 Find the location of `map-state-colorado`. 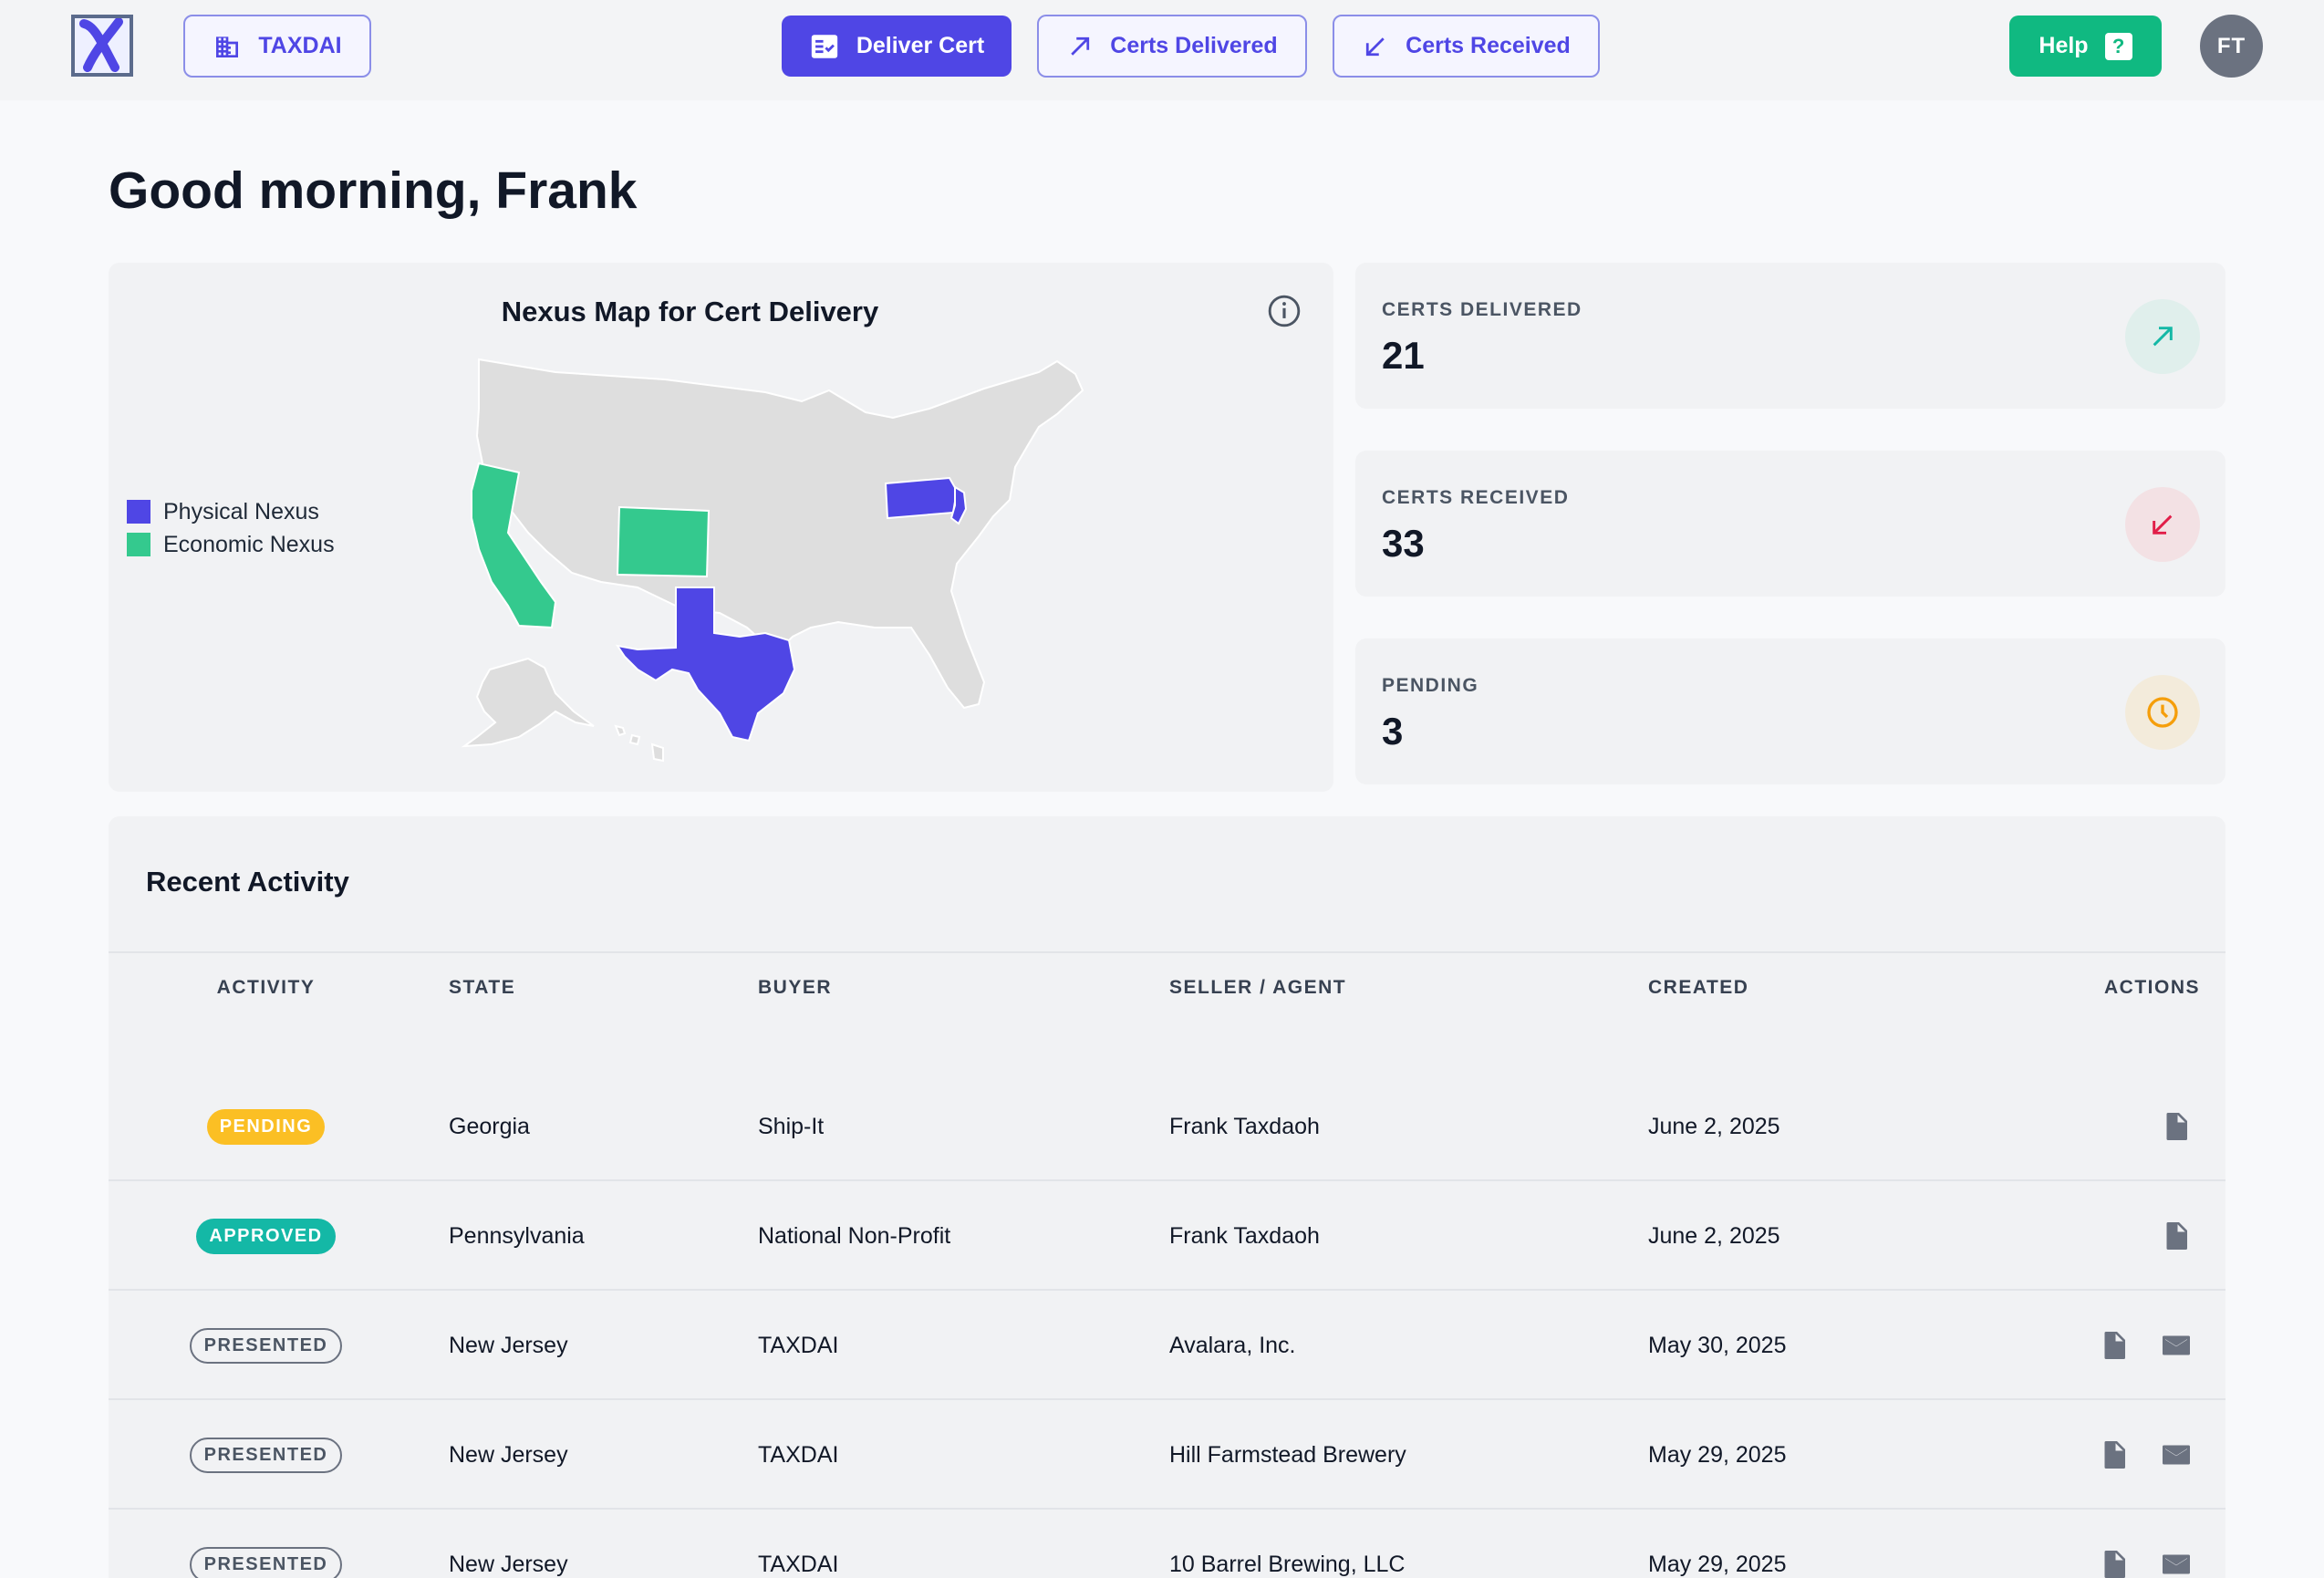

map-state-colorado is located at coordinates (664, 541).